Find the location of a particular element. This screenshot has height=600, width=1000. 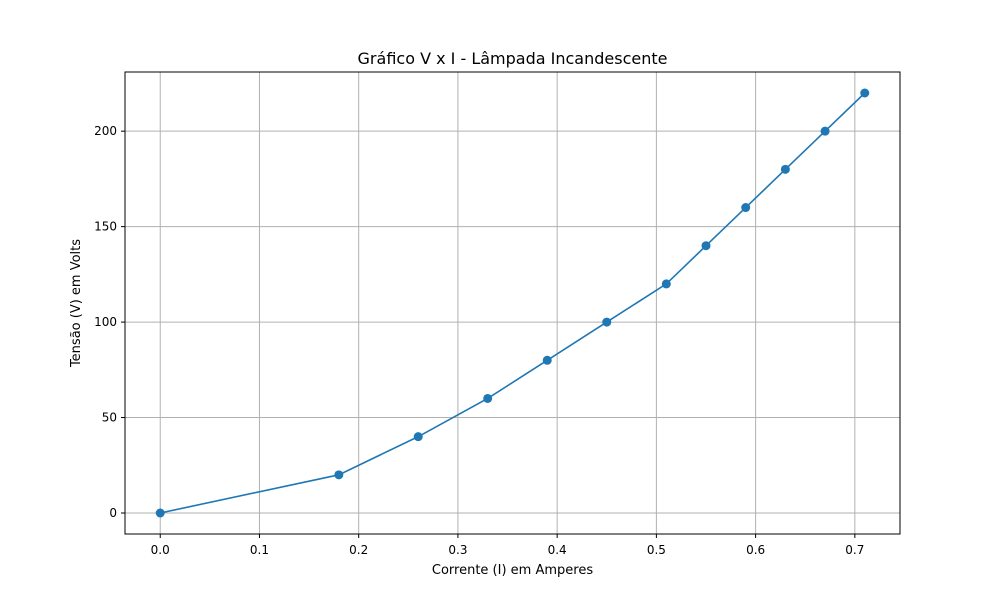

x-tick-label: 0.5 is located at coordinates (656, 550).